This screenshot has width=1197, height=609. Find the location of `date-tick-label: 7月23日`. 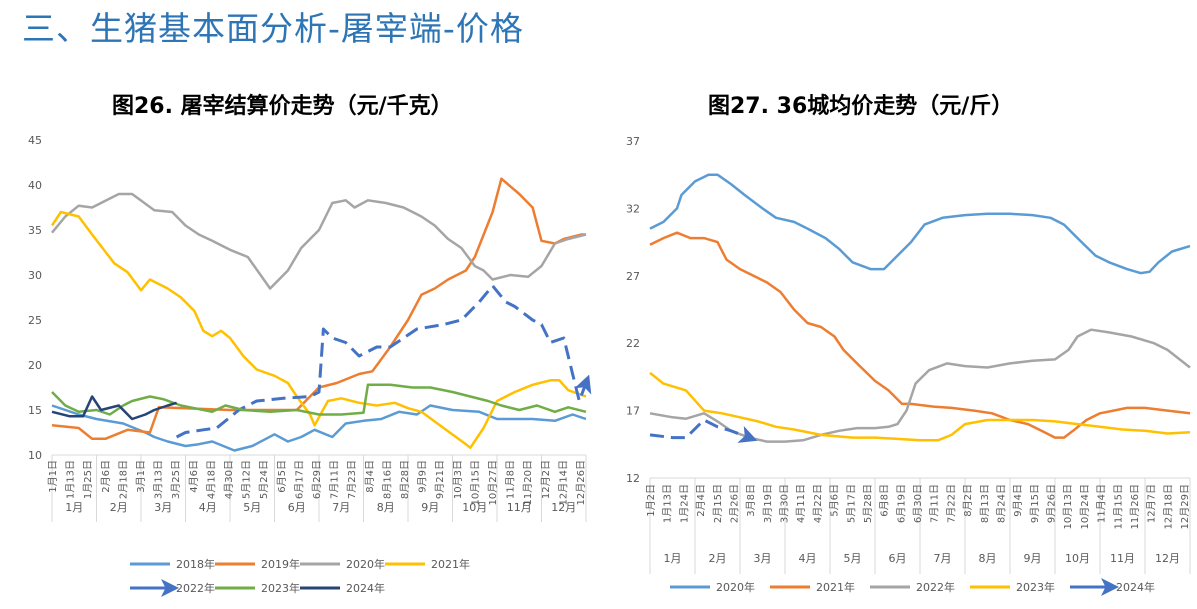

date-tick-label: 7月23日 is located at coordinates (352, 479).